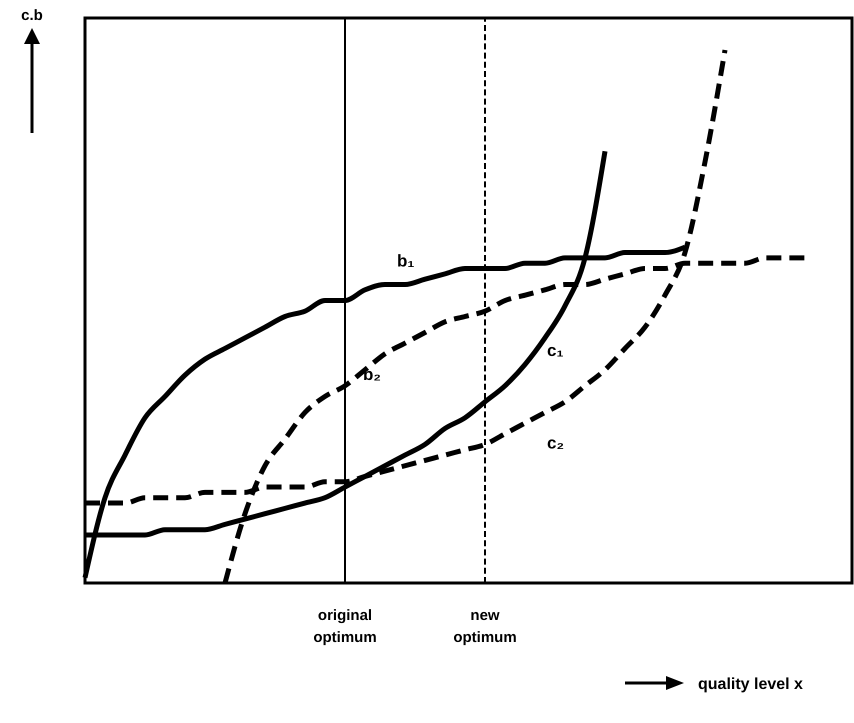  Describe the element at coordinates (345, 626) in the screenshot. I see `x-tick-label: original optimum` at that location.